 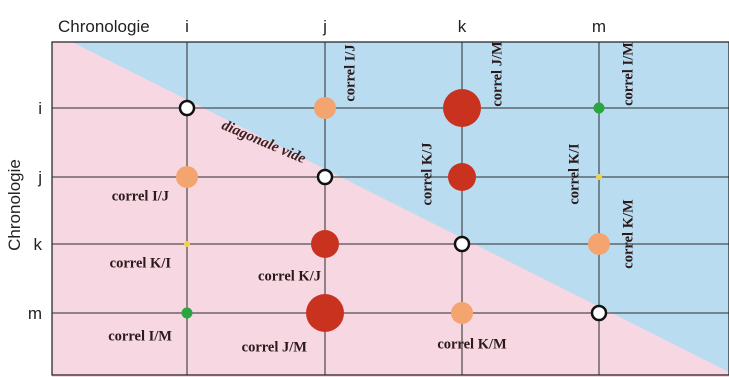 What do you see at coordinates (14, 205) in the screenshot?
I see `y-axis-title: Chronologie` at bounding box center [14, 205].